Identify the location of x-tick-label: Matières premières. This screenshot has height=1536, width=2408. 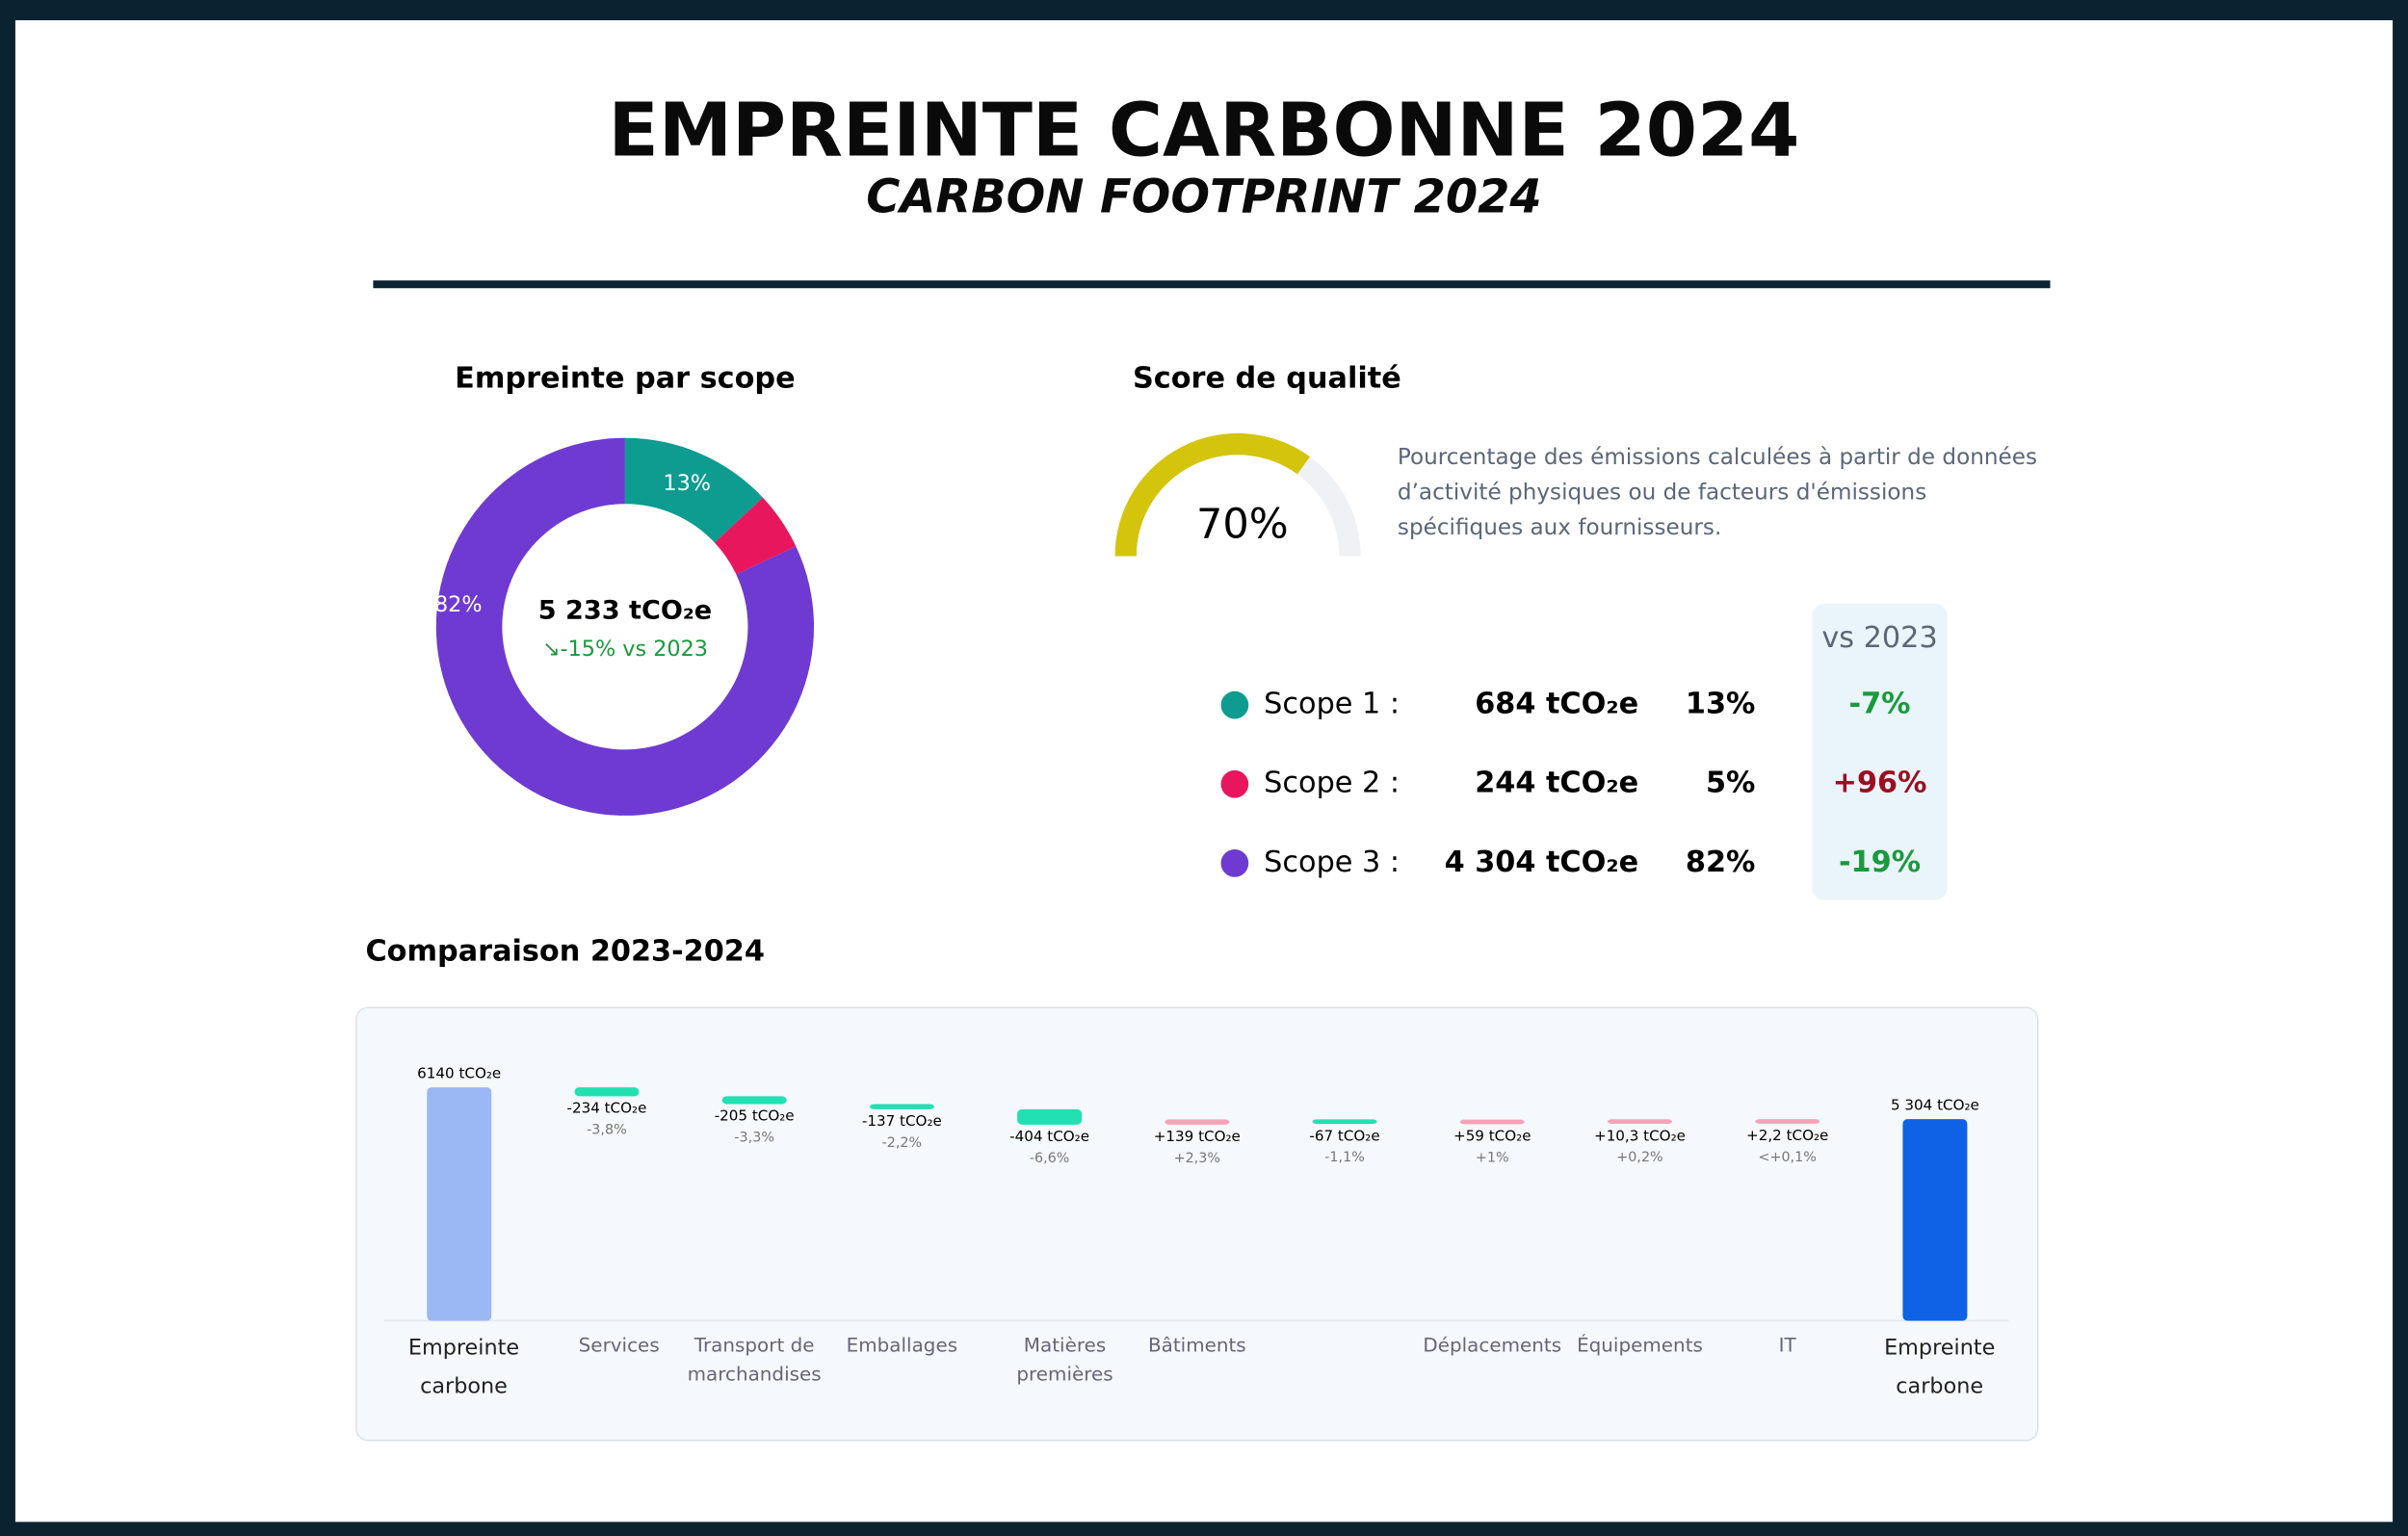
(1064, 1359).